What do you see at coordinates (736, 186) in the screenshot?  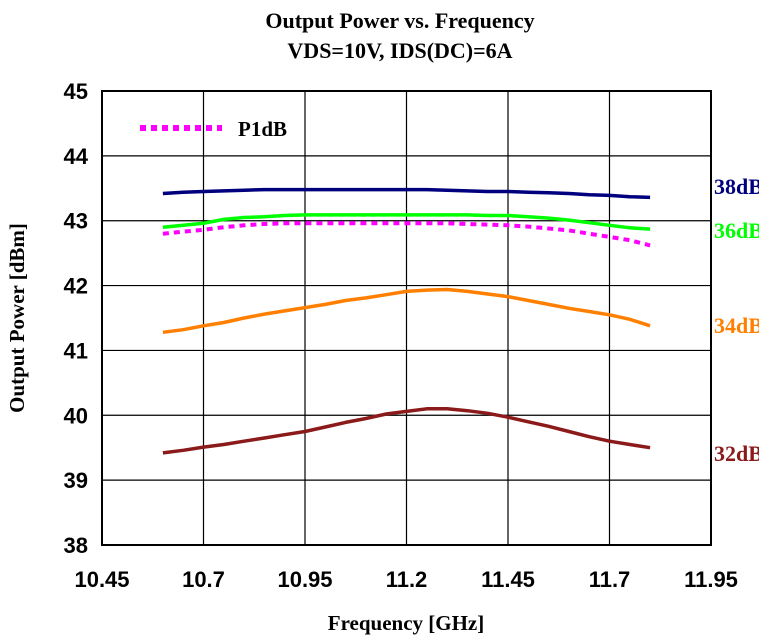 I see `series-label-38dbm: 38dBm` at bounding box center [736, 186].